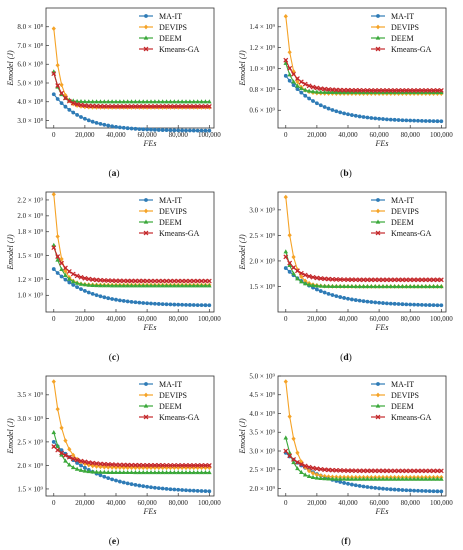 The width and height of the screenshot is (463, 550). I want to click on series-deem, so click(363, 458).